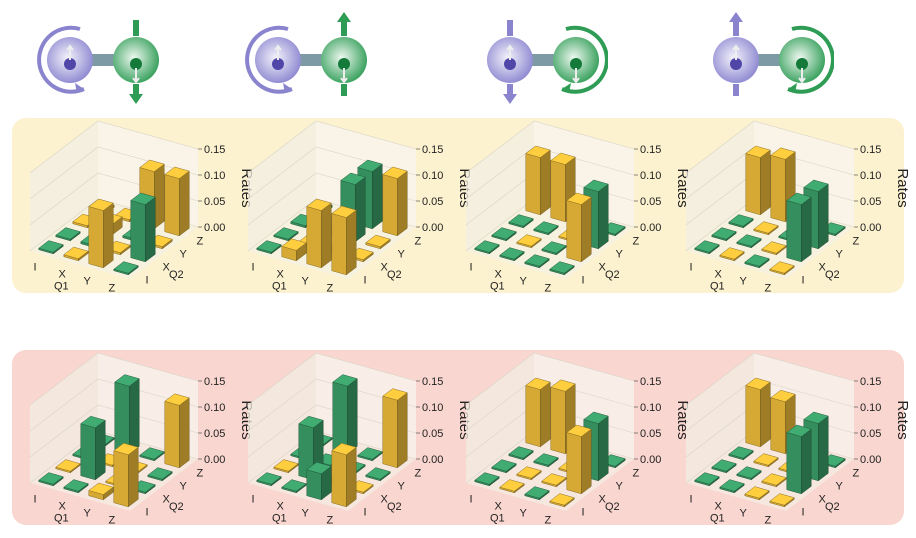  Describe the element at coordinates (355, 206) in the screenshot. I see `chart-panel-top-2: 0.00 0.05 0.10 0.15 Rates I X Y Z Q1 I X Y Z Q2` at that location.